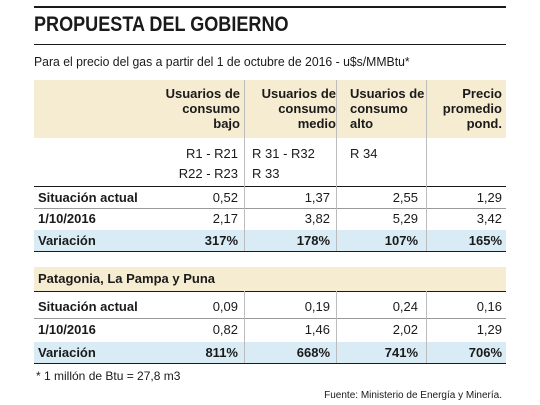 The height and width of the screenshot is (405, 540). Describe the element at coordinates (270, 291) in the screenshot. I see `section2-top-rule` at that location.